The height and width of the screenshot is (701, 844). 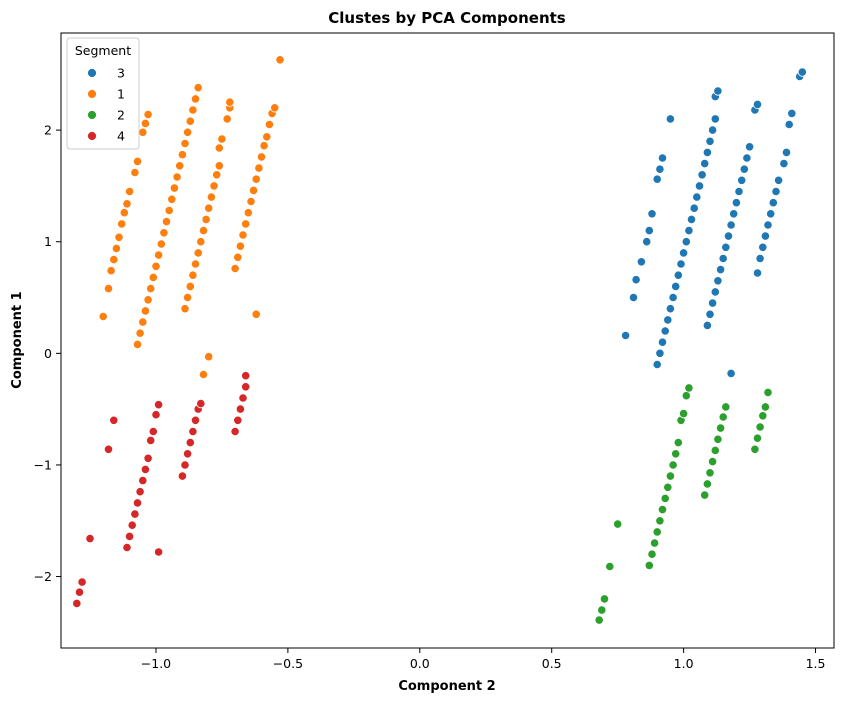 What do you see at coordinates (103, 93) in the screenshot?
I see `legend: Segment 3 1 2 4` at bounding box center [103, 93].